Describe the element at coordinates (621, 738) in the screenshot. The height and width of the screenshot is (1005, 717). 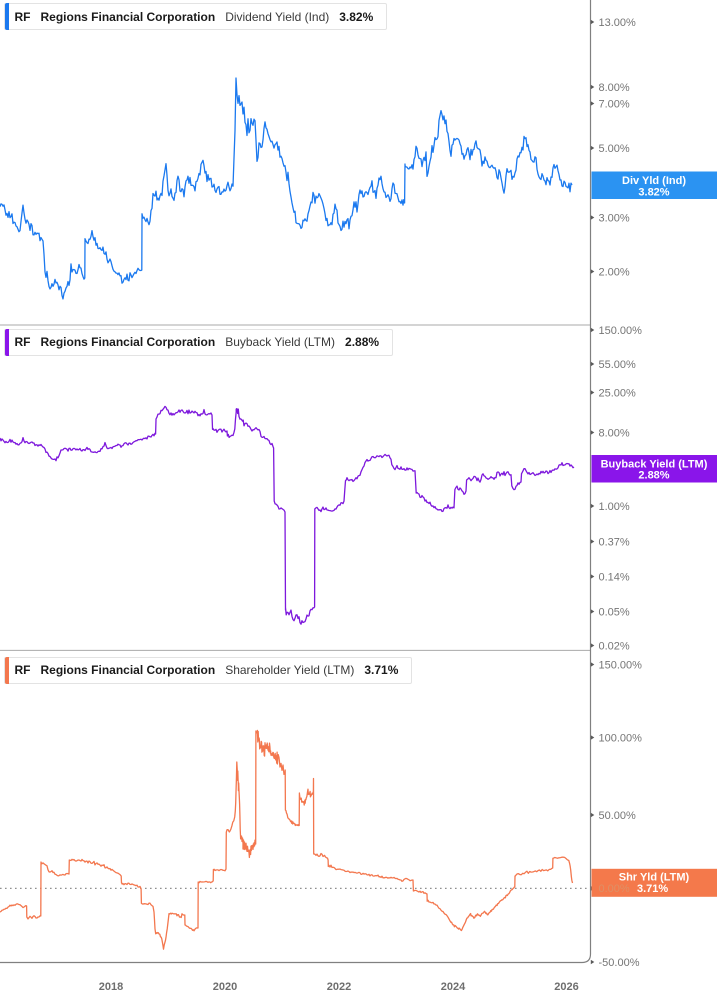
I see `svg-text: 100.00%` at that location.